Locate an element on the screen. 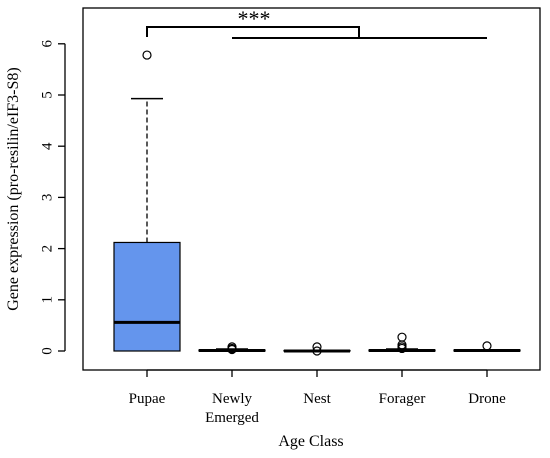  x-tick-label: Nest is located at coordinates (317, 399).